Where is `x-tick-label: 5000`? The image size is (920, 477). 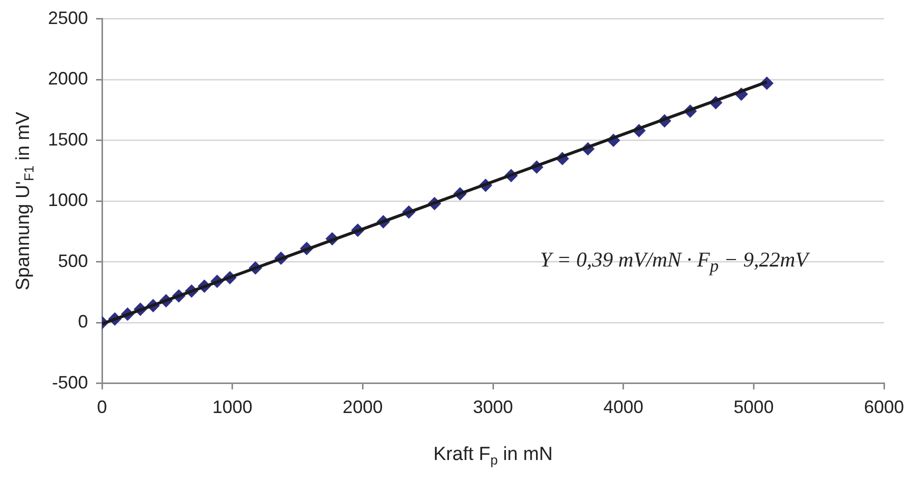 x-tick-label: 5000 is located at coordinates (754, 407).